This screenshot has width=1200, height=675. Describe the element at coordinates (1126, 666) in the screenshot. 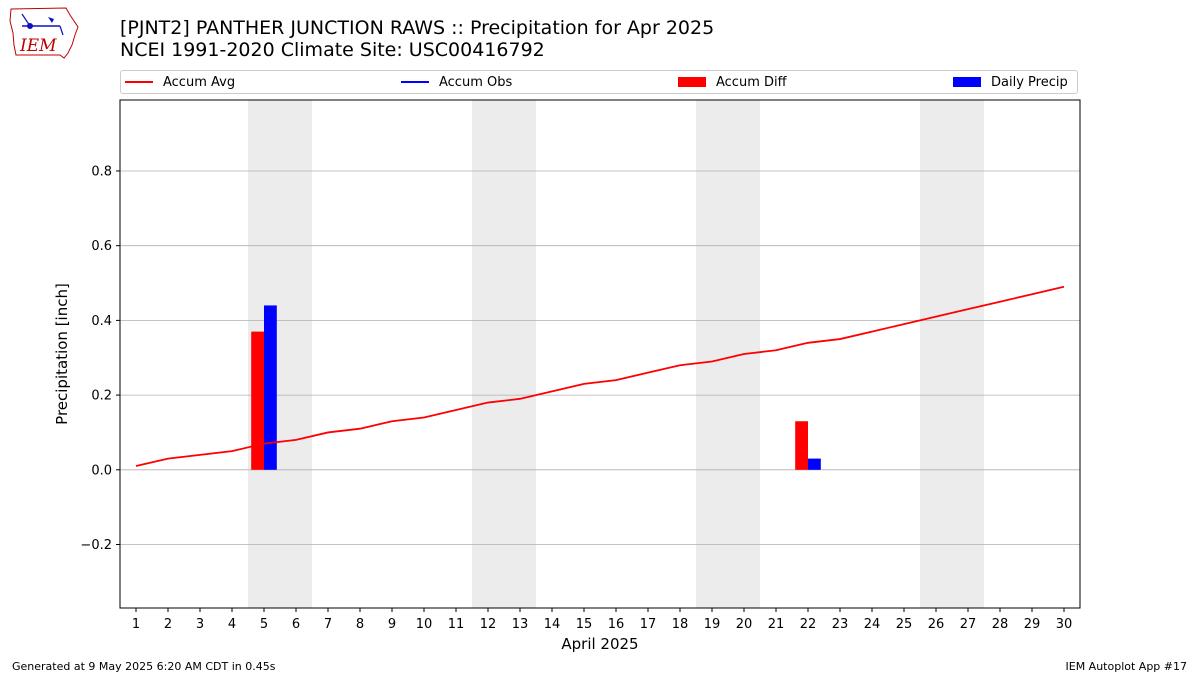

I see `app-note: IEM Autoplot App #17` at that location.